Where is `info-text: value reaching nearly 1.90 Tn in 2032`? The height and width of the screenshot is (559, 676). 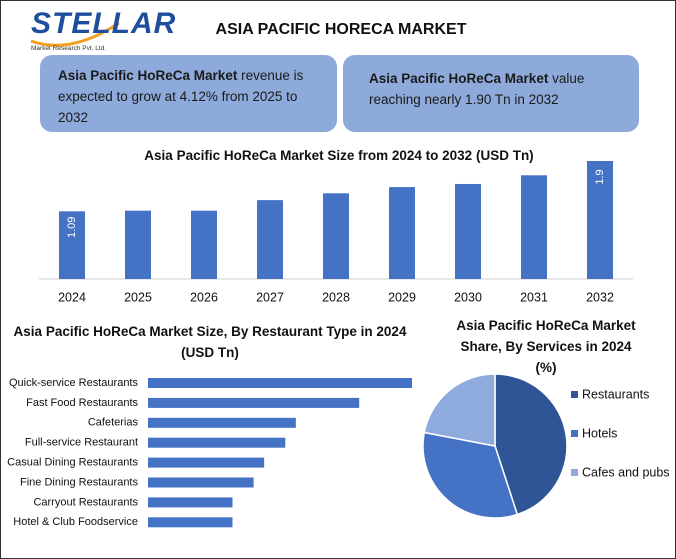
info-text: value reaching nearly 1.90 Tn in 2032 is located at coordinates (477, 89).